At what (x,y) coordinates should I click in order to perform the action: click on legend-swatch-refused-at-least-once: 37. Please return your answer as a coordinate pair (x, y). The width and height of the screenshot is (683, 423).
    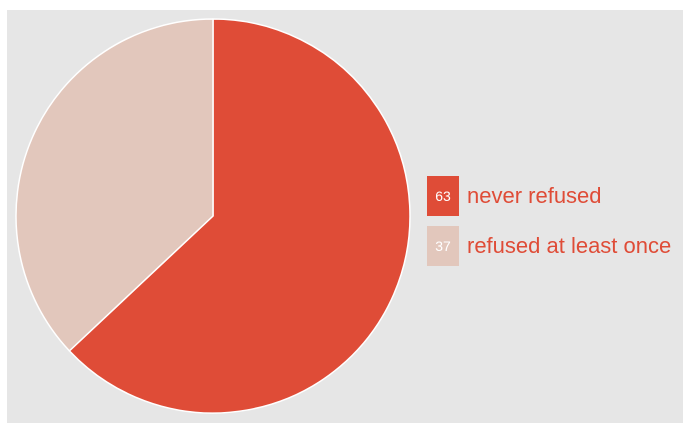
    Looking at the image, I should click on (443, 246).